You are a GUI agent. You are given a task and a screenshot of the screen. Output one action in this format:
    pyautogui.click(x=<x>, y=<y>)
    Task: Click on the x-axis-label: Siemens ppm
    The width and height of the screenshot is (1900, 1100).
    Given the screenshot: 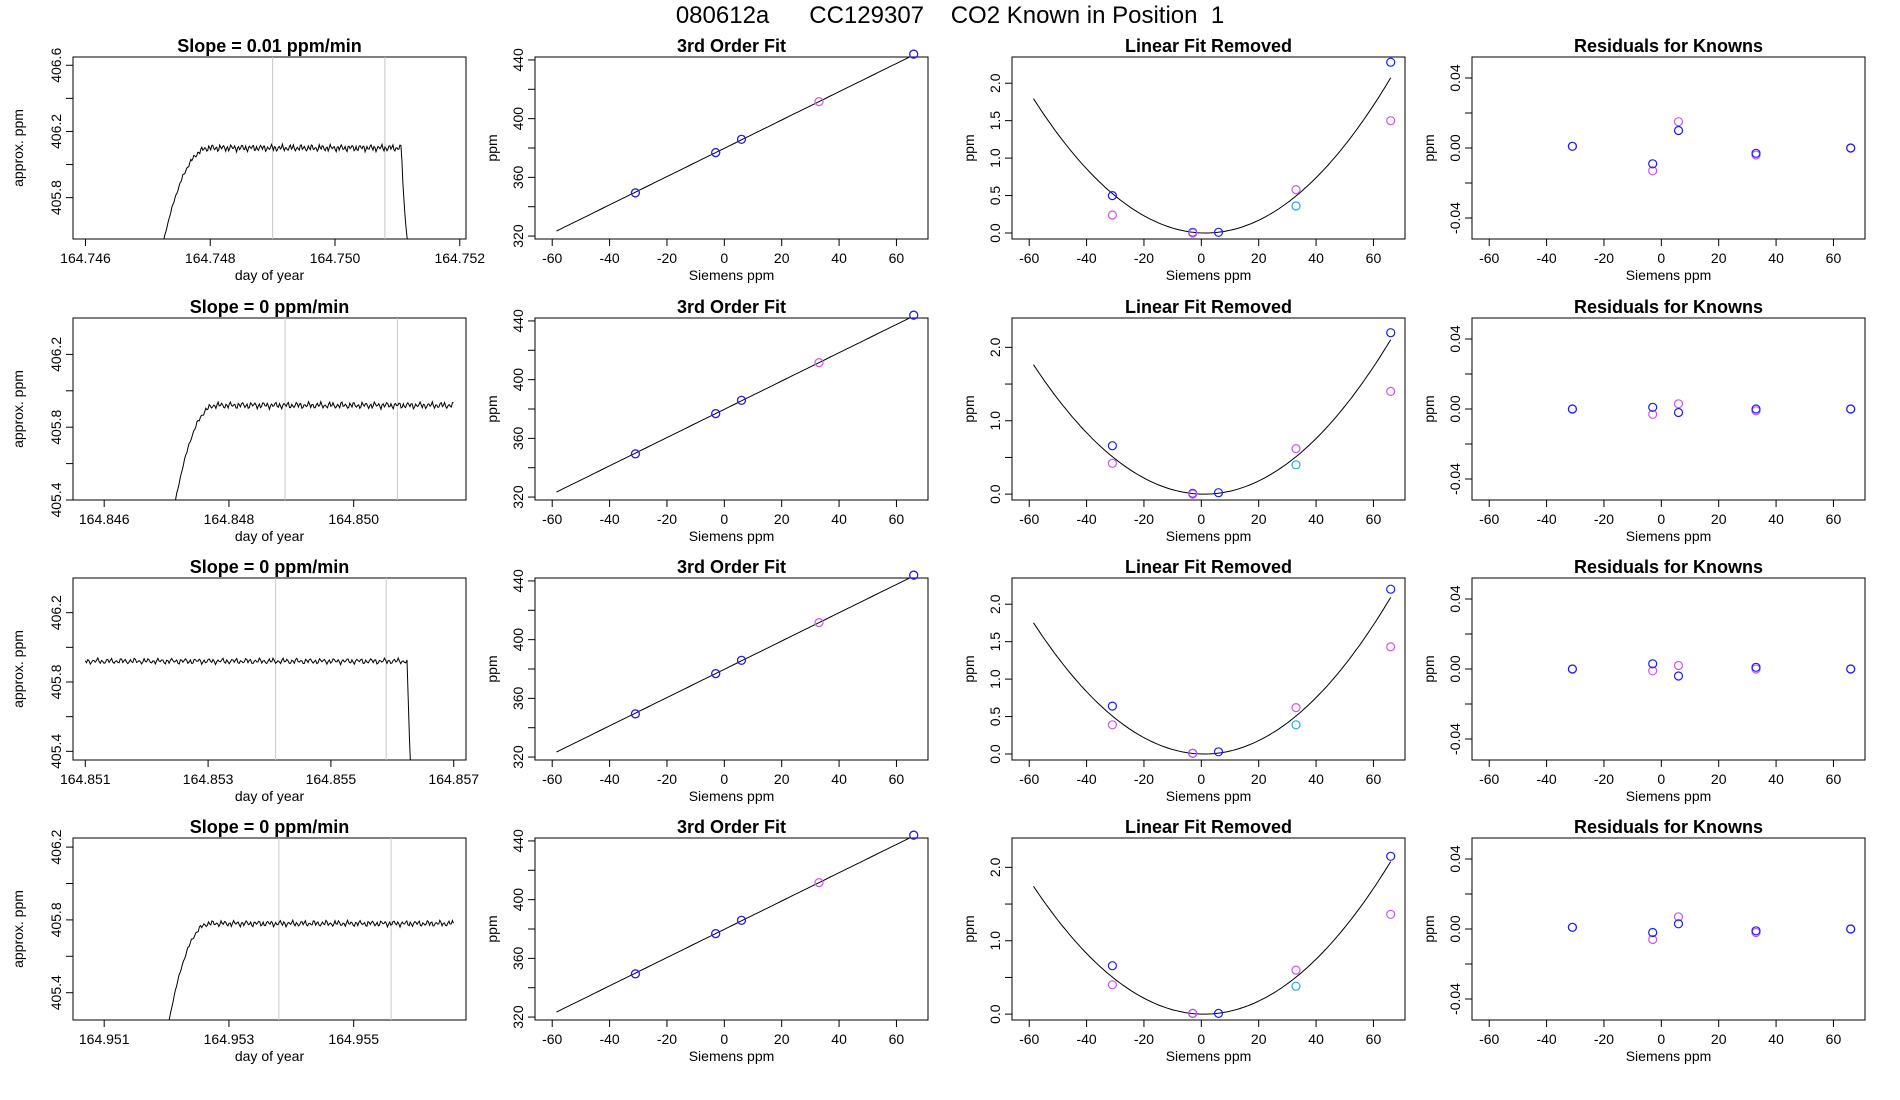 What is the action you would take?
    pyautogui.click(x=1669, y=275)
    